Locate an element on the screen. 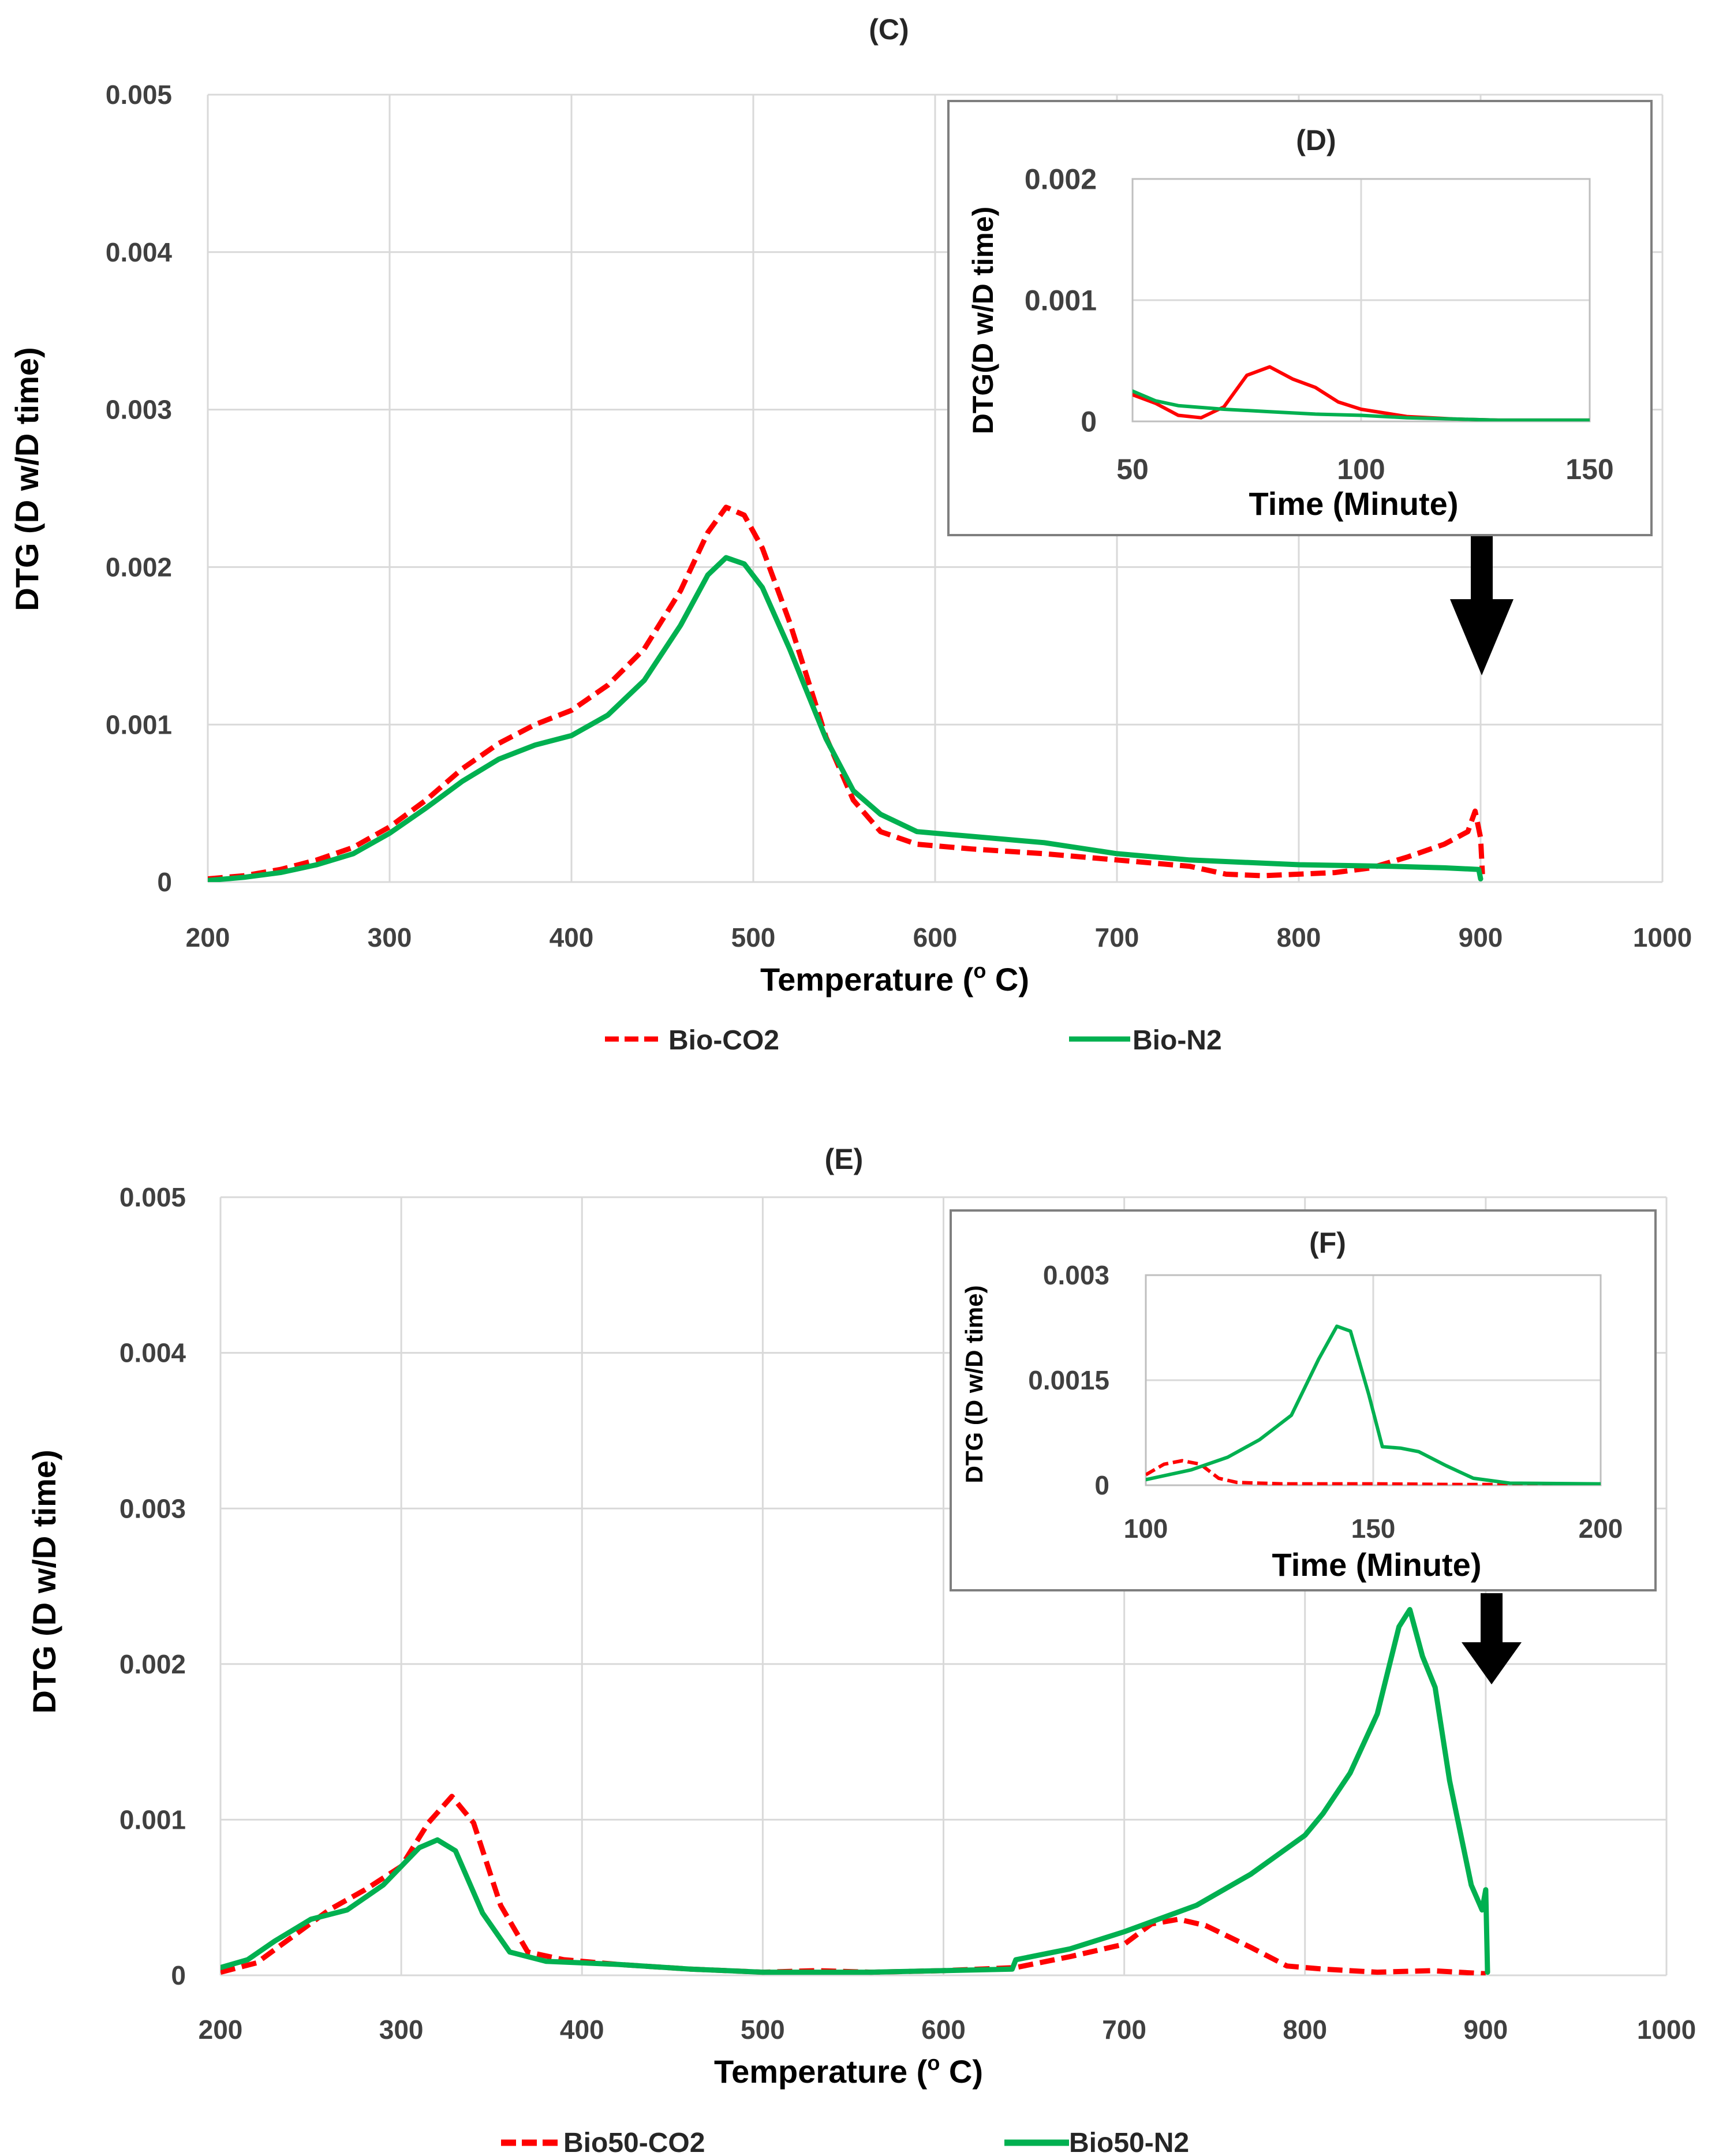 Image resolution: width=1719 pixels, height=2156 pixels. chart-e-xtick-label: 300 is located at coordinates (401, 2030).